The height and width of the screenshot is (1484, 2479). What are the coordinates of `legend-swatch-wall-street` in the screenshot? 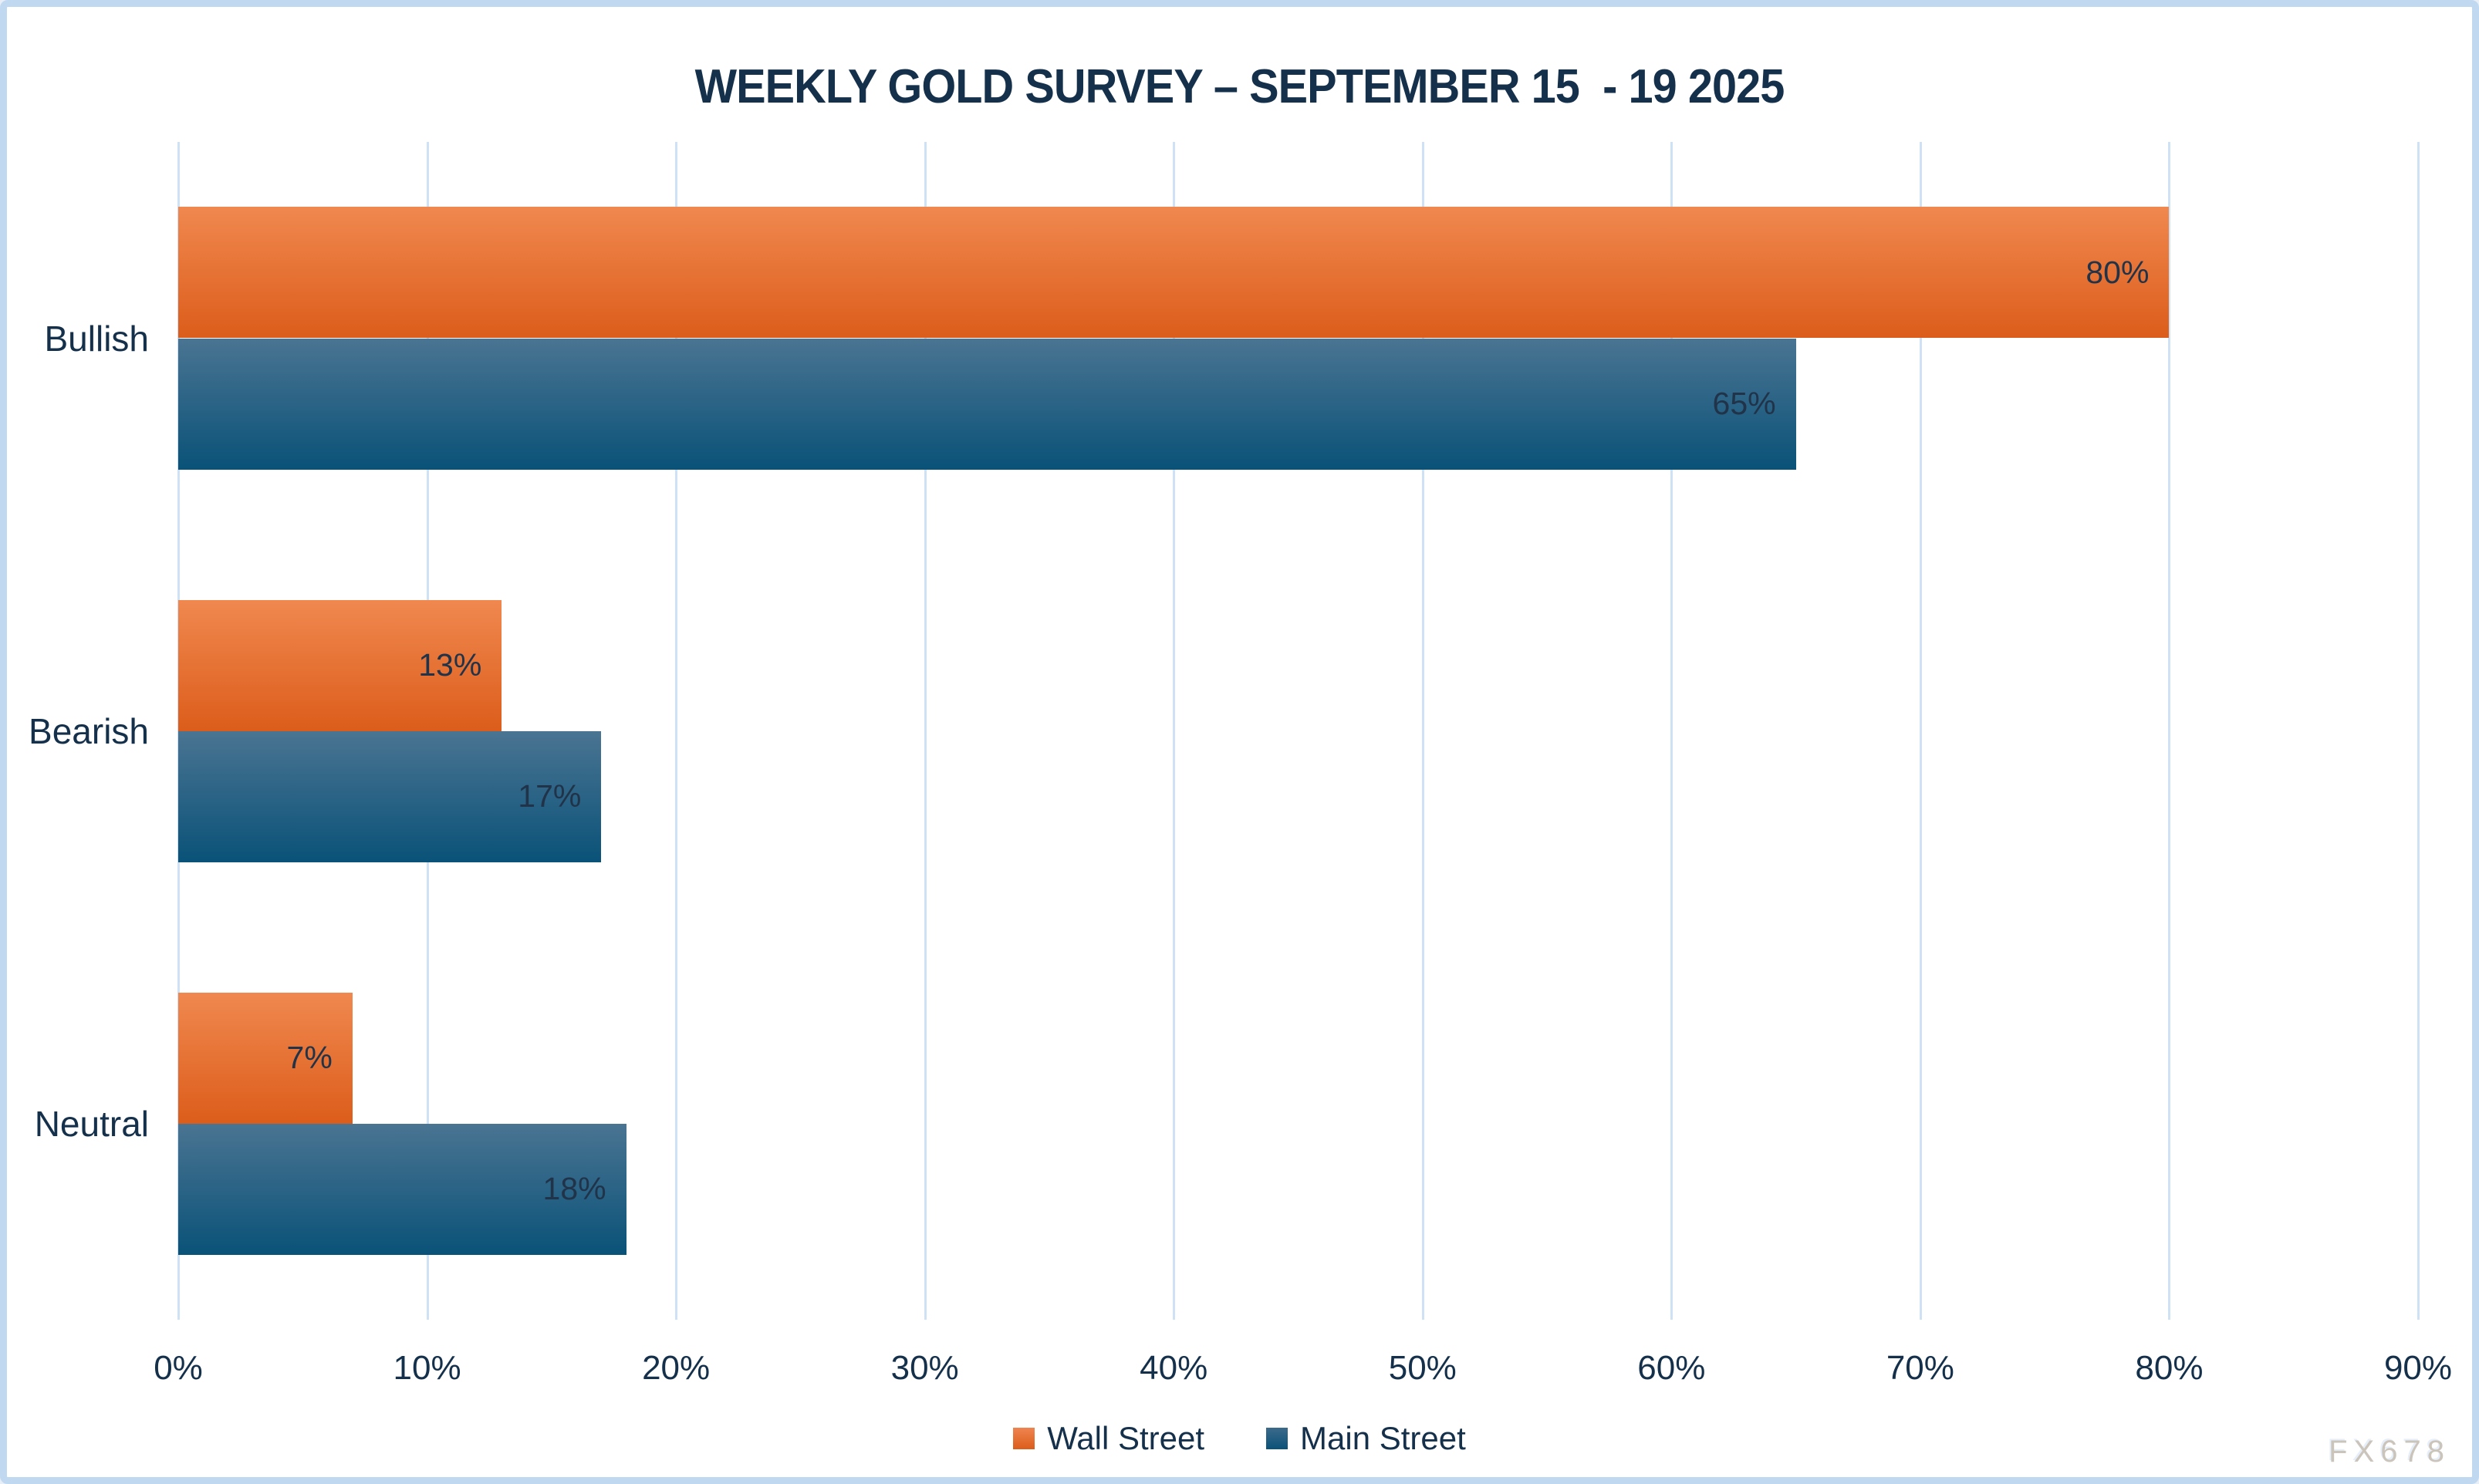 It's located at (1024, 1438).